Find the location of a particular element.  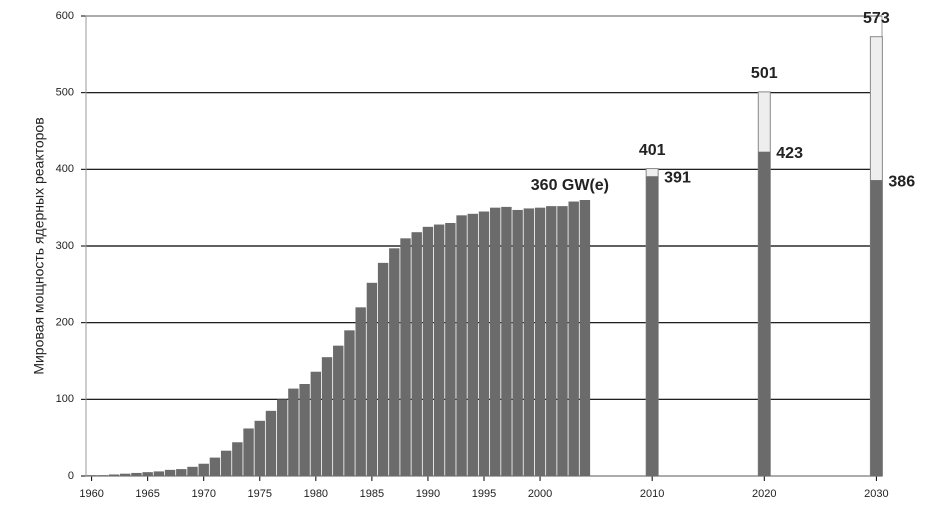

y-axis-label: Мировая мощность ядерных реакторов is located at coordinates (39, 245).